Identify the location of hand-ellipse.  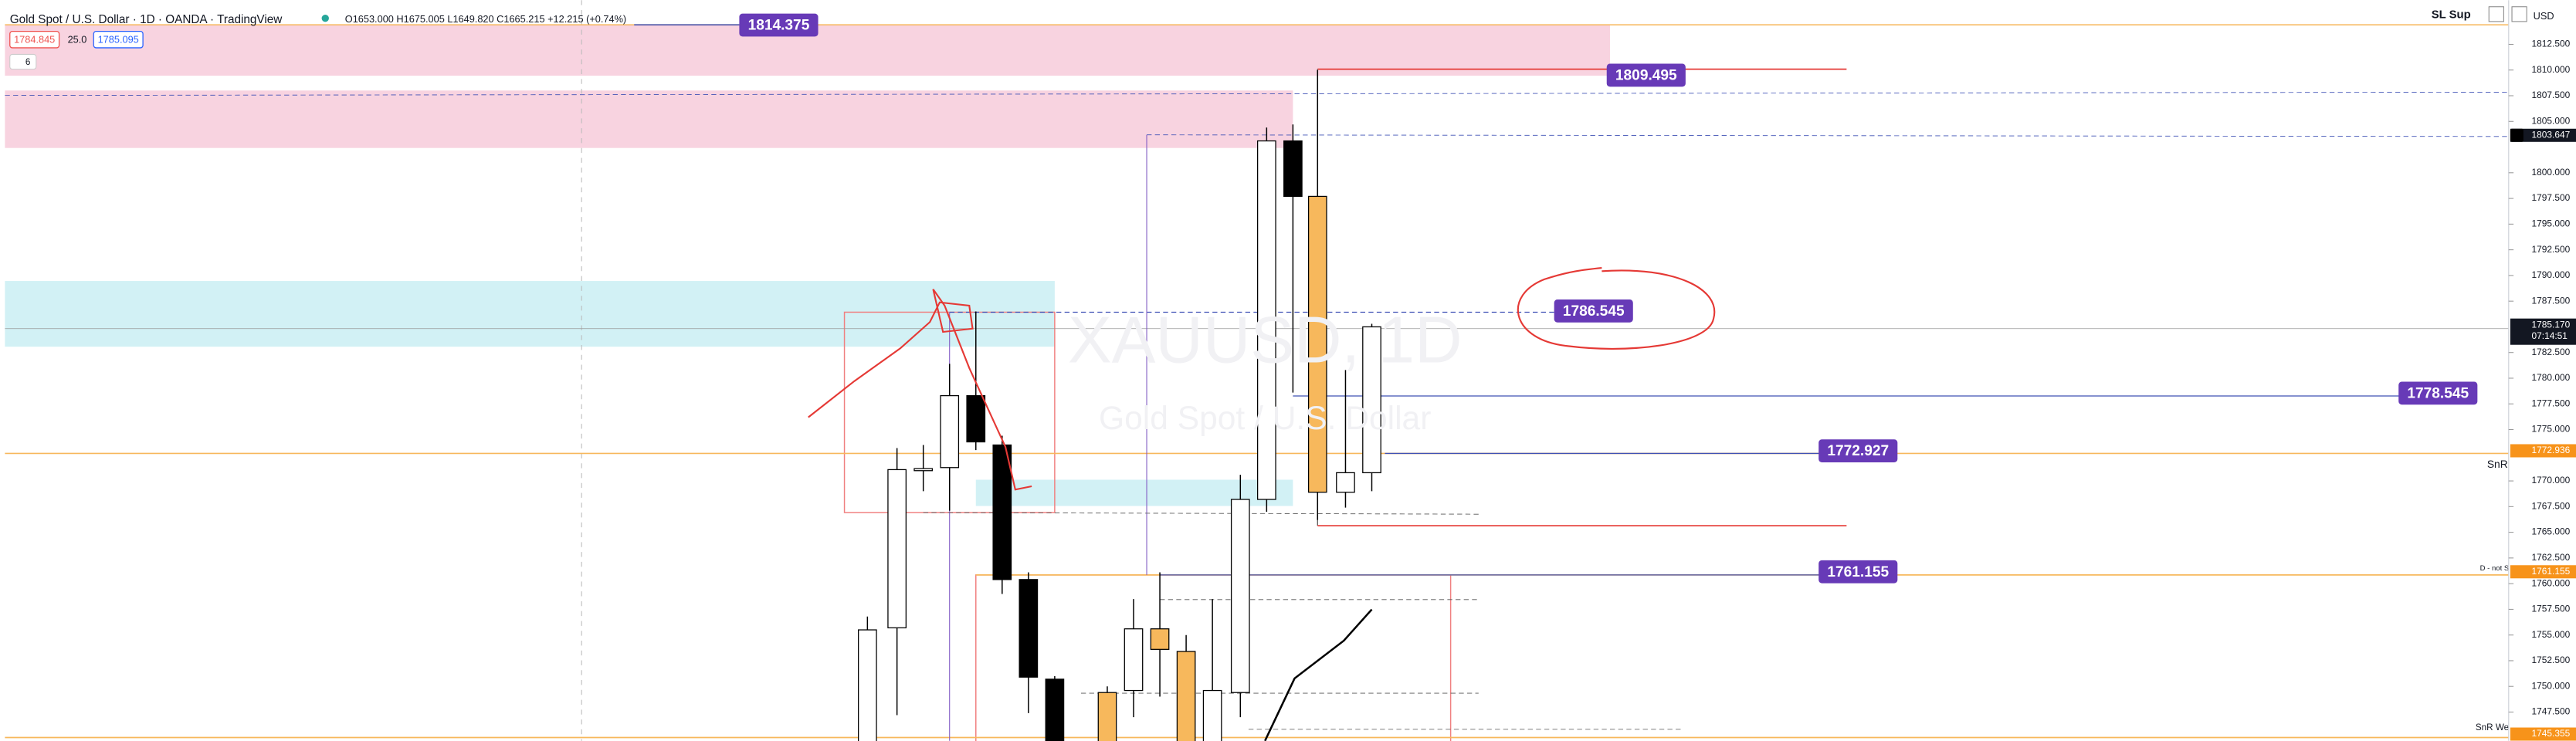
(1616, 308).